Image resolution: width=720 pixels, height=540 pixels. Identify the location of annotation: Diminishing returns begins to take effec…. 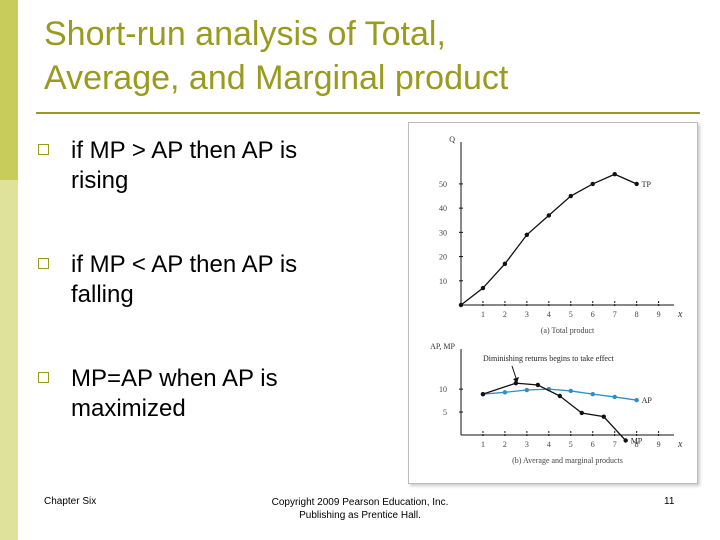
(548, 358).